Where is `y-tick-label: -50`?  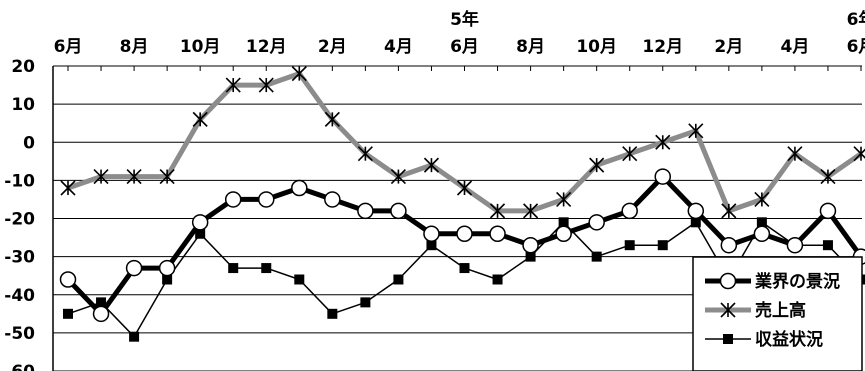
y-tick-label: -50 is located at coordinates (19, 334).